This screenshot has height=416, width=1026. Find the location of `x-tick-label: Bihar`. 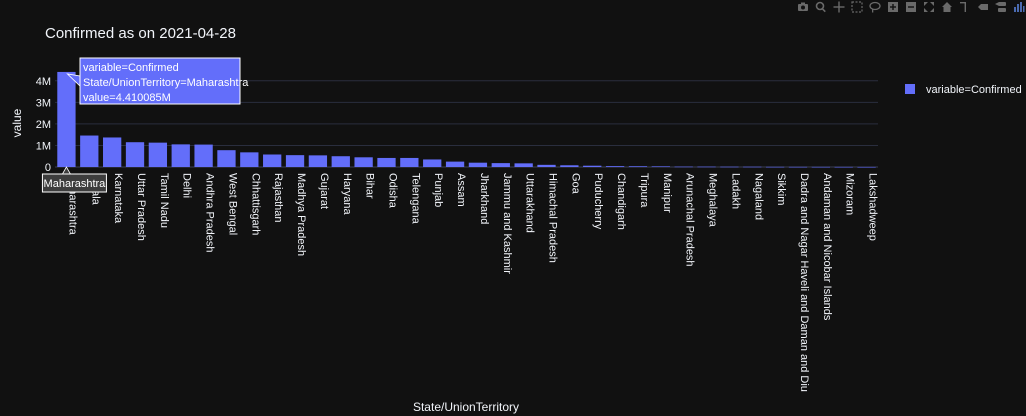

x-tick-label: Bihar is located at coordinates (370, 186).